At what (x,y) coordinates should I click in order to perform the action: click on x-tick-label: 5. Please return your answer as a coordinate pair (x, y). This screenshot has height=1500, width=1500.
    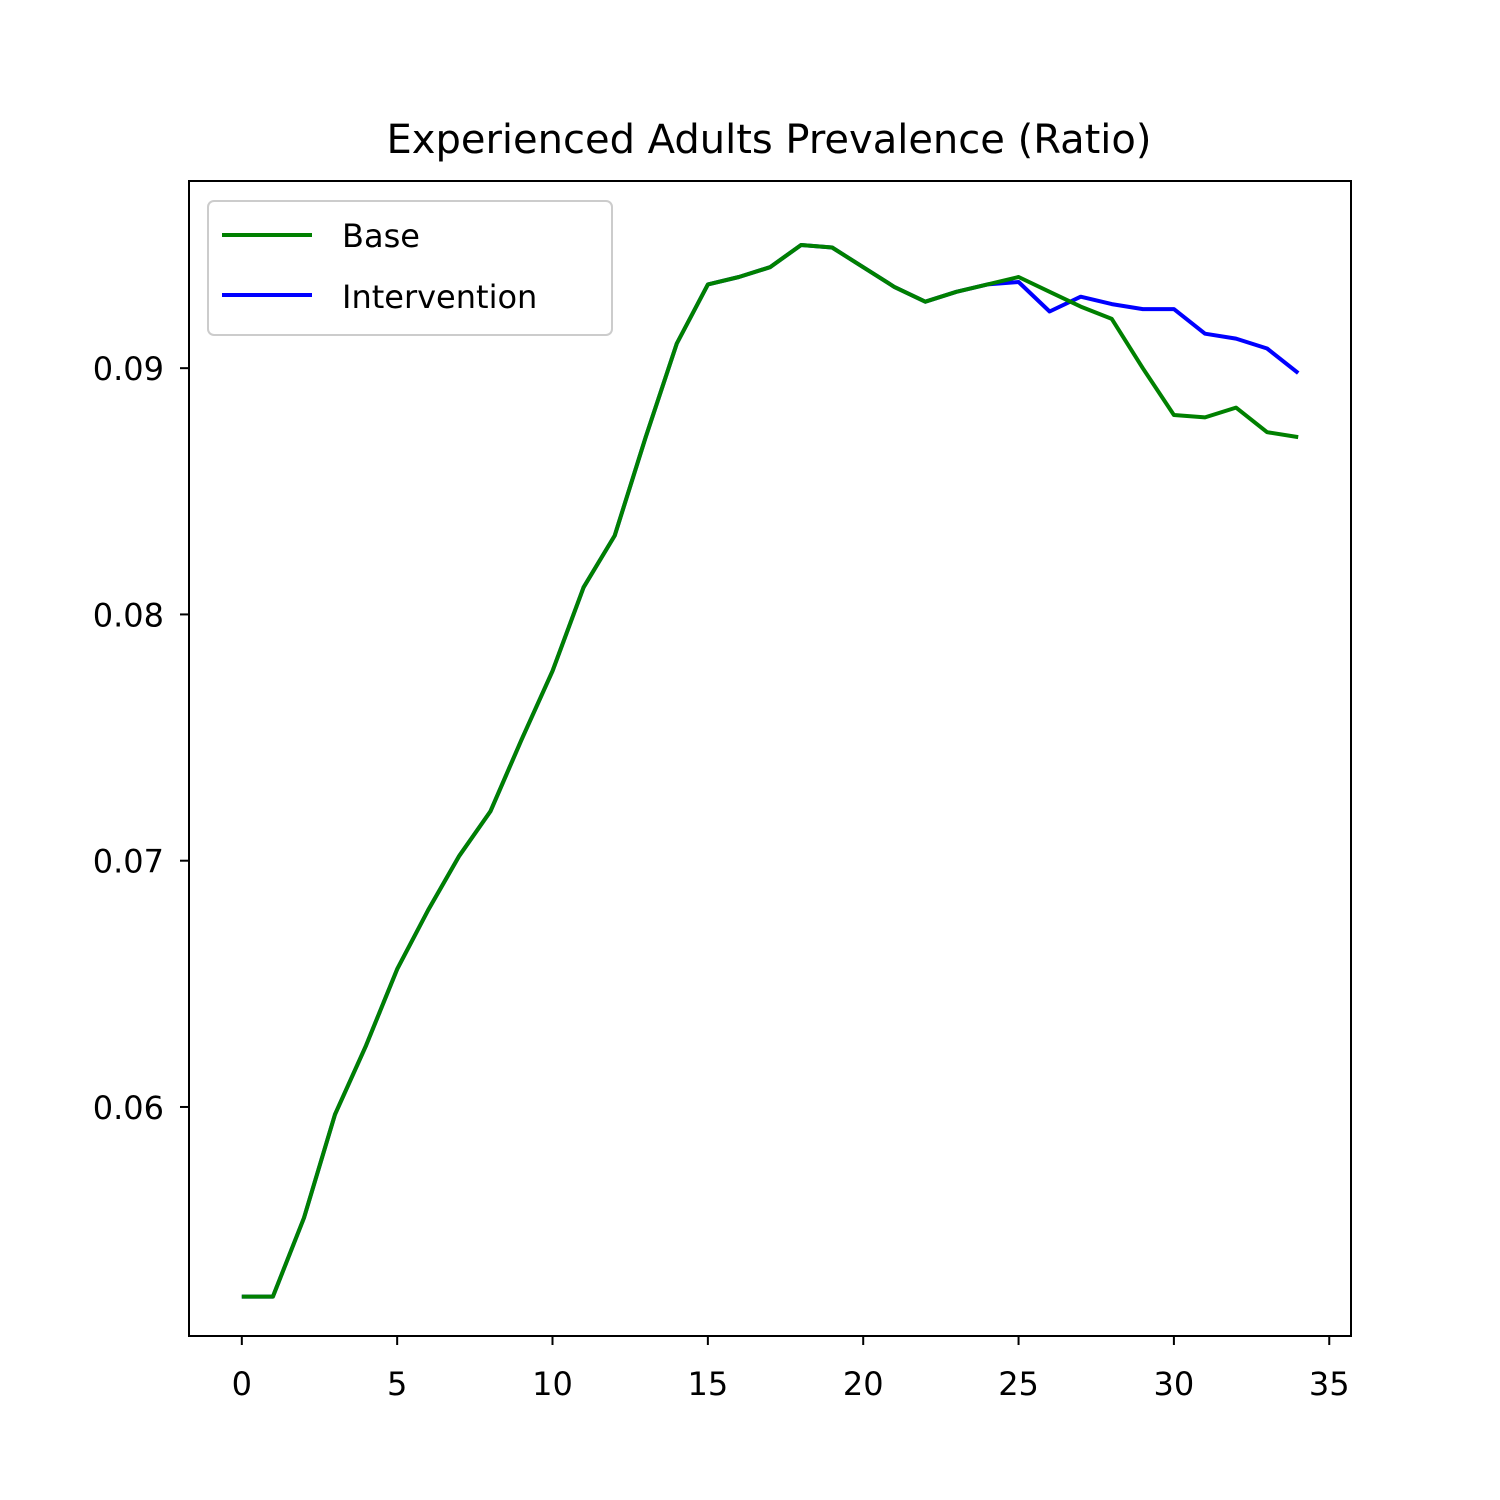
    Looking at the image, I should click on (397, 1384).